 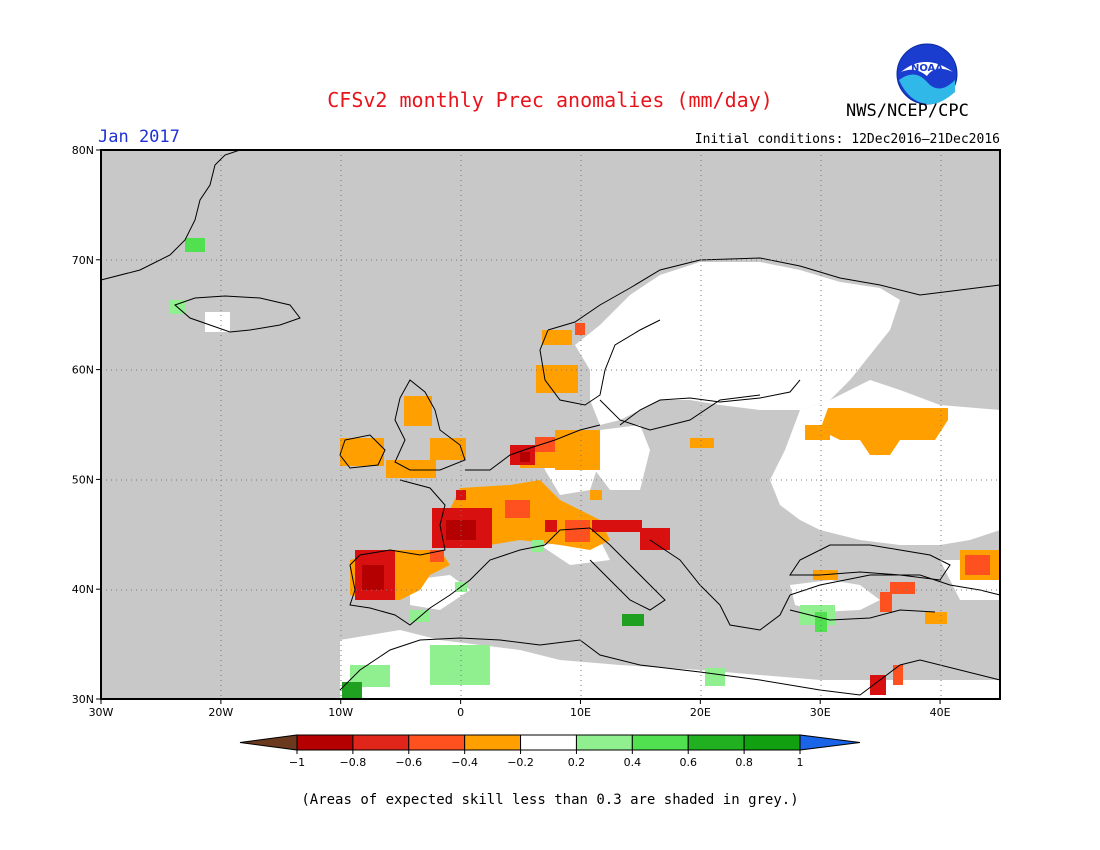 What do you see at coordinates (744, 762) in the screenshot?
I see `colorbar-label: 0.8` at bounding box center [744, 762].